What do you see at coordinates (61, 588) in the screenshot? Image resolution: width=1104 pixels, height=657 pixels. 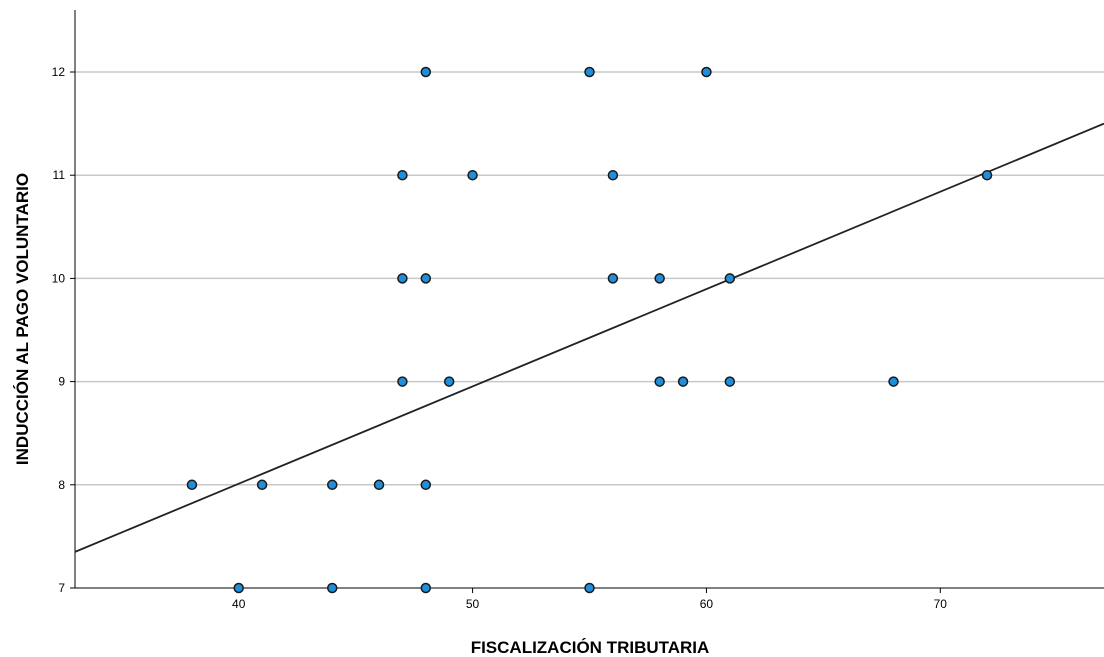 I see `y-tick-label: 7` at bounding box center [61, 588].